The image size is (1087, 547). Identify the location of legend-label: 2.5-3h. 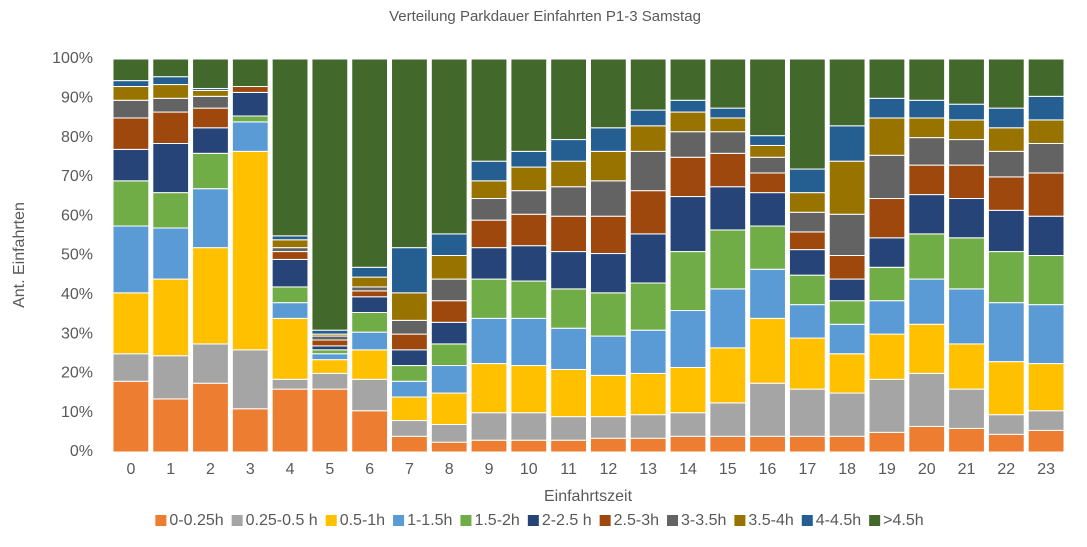
(636, 520).